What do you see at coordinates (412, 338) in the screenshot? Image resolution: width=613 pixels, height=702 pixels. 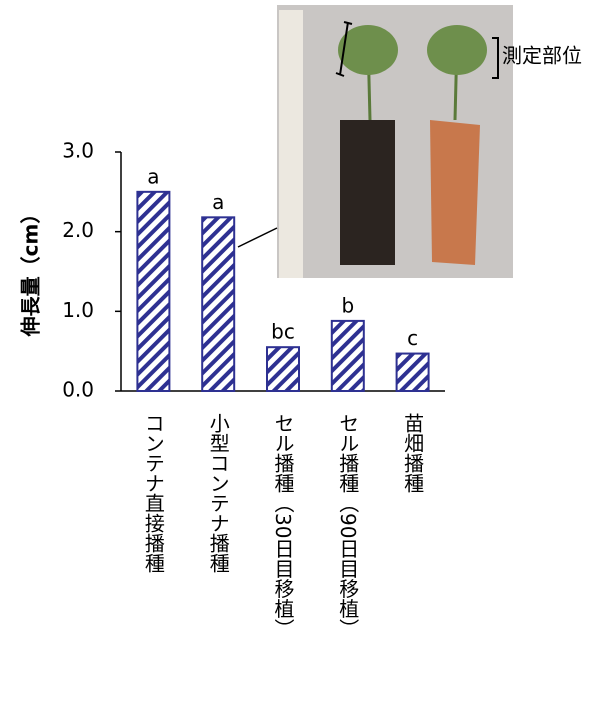 I see `significance-letter: c` at bounding box center [412, 338].